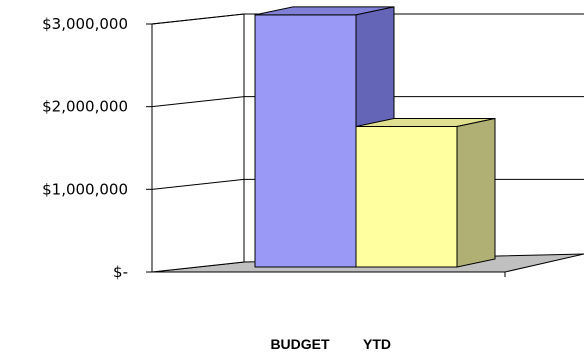  I want to click on chart-side-wall, so click(198, 143).